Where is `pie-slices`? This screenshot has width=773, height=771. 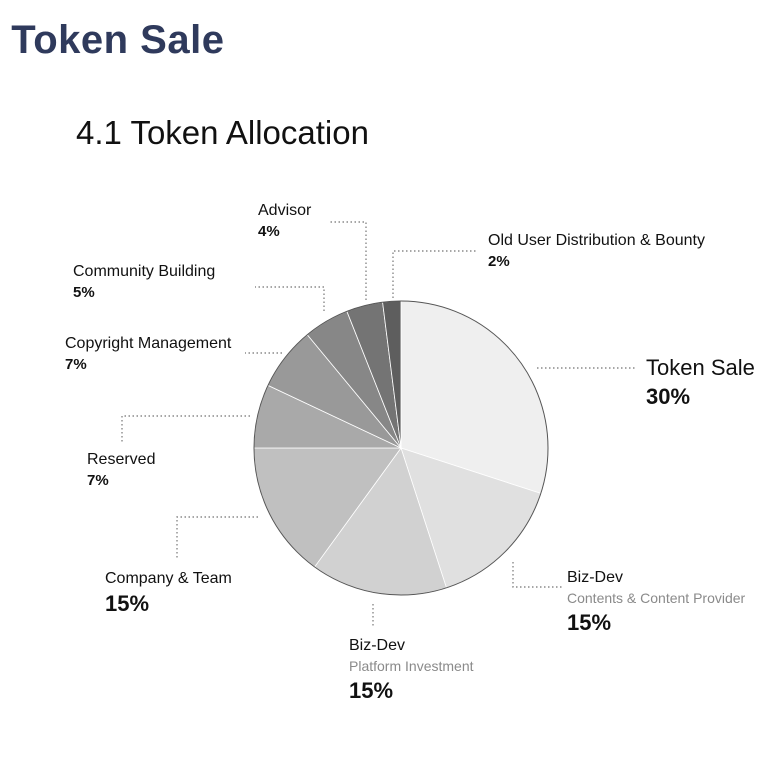 pie-slices is located at coordinates (401, 448).